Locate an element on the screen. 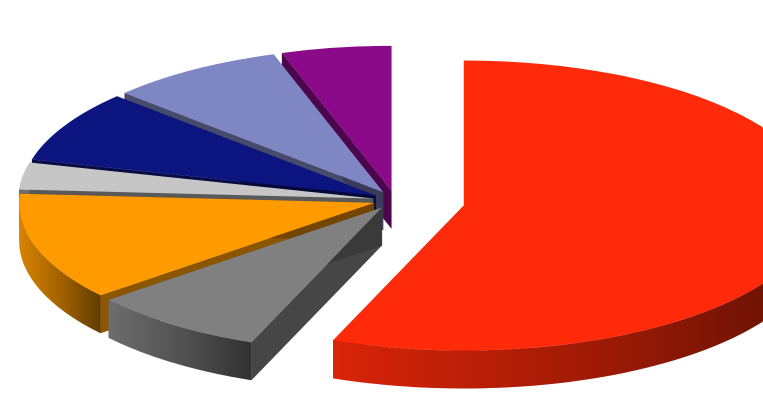 This screenshot has width=763, height=413. pie-slice-1-top is located at coordinates (245, 275).